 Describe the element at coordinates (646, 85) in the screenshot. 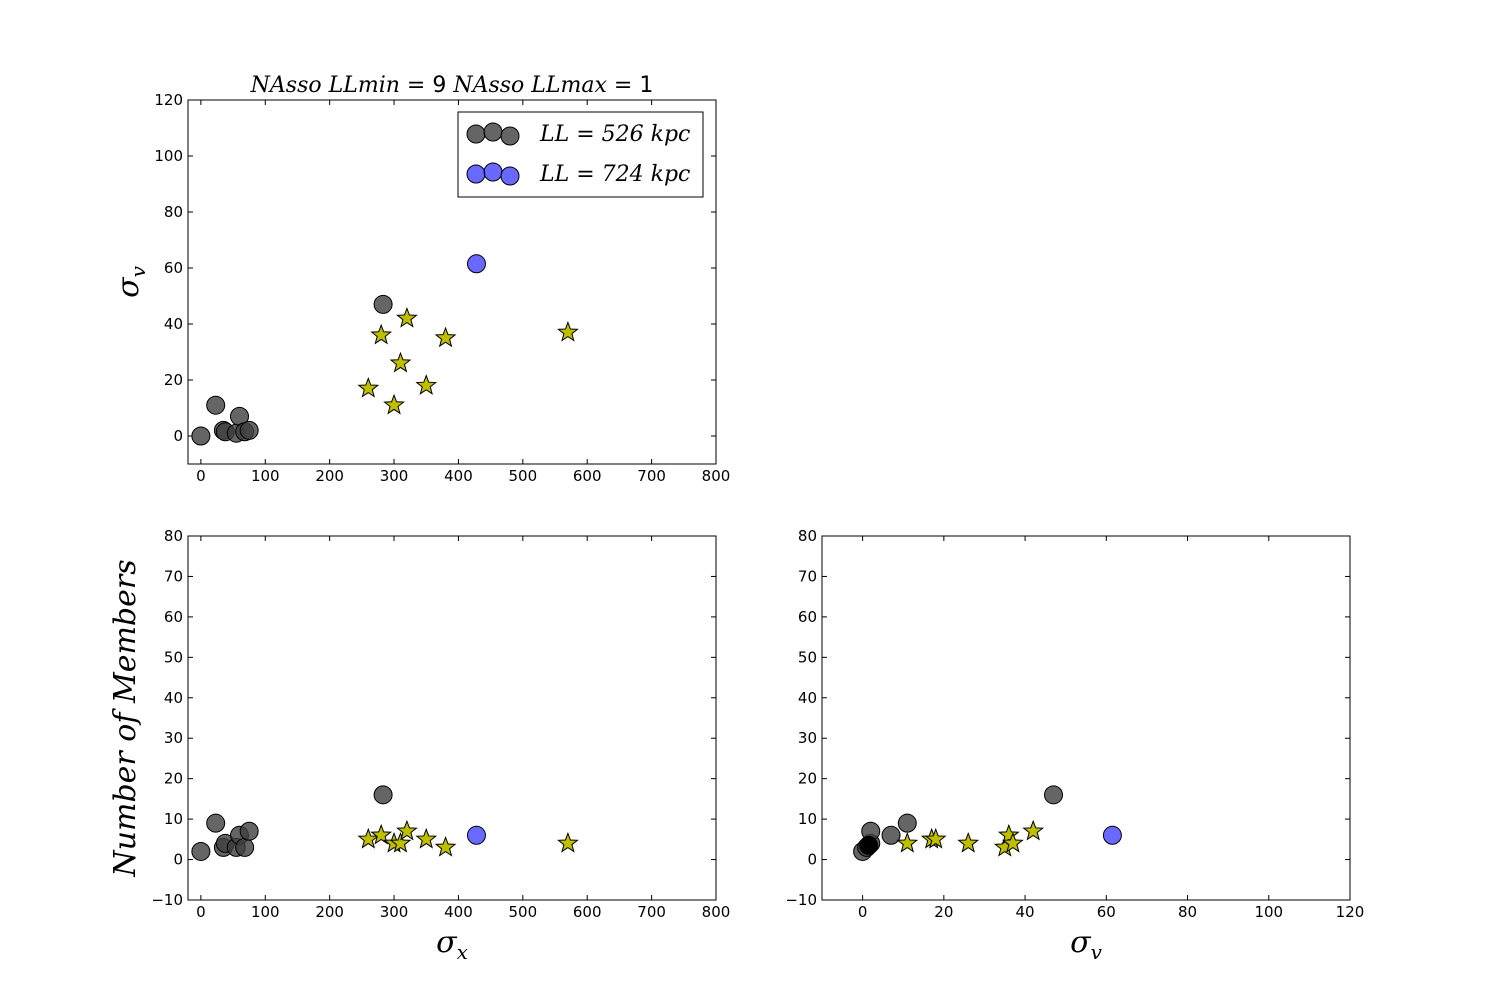

I see `title-part2-val: 1` at that location.